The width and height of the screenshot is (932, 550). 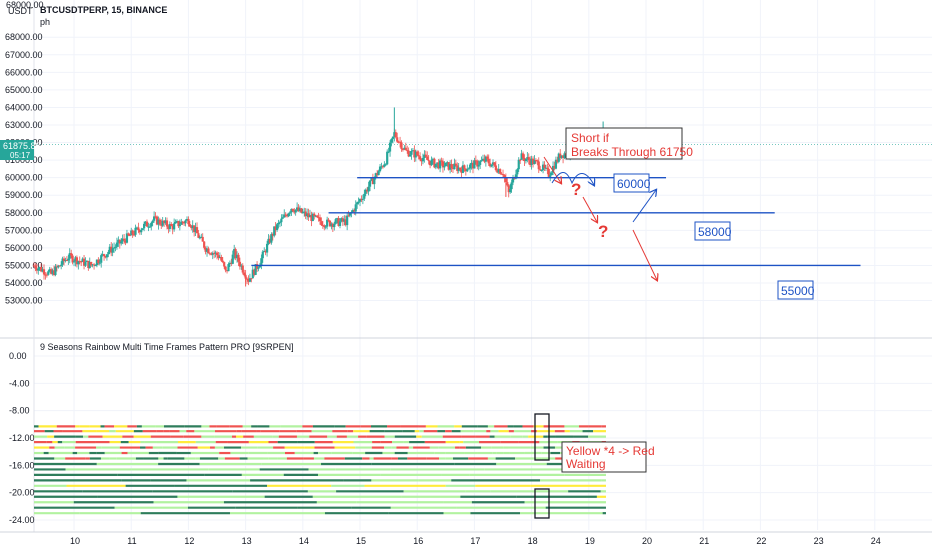 What do you see at coordinates (247, 541) in the screenshot?
I see `time-tick-label: 13` at bounding box center [247, 541].